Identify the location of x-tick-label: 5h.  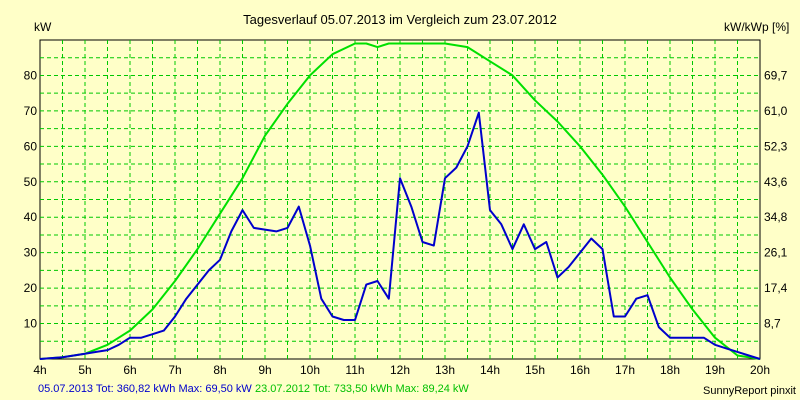
(84, 370).